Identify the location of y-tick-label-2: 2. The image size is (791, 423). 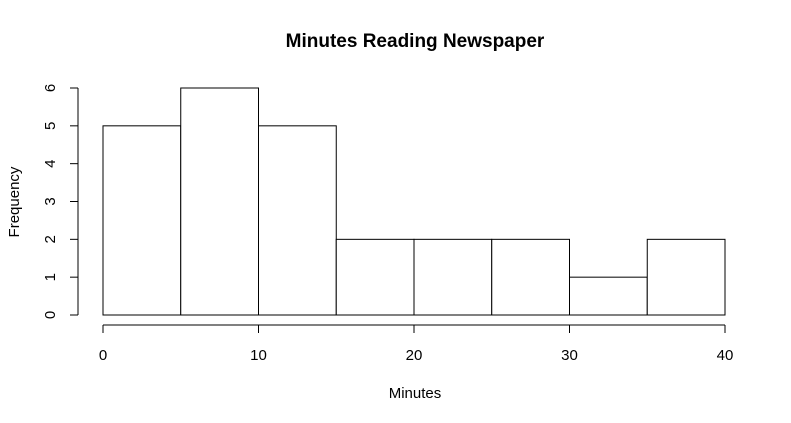
(50, 239).